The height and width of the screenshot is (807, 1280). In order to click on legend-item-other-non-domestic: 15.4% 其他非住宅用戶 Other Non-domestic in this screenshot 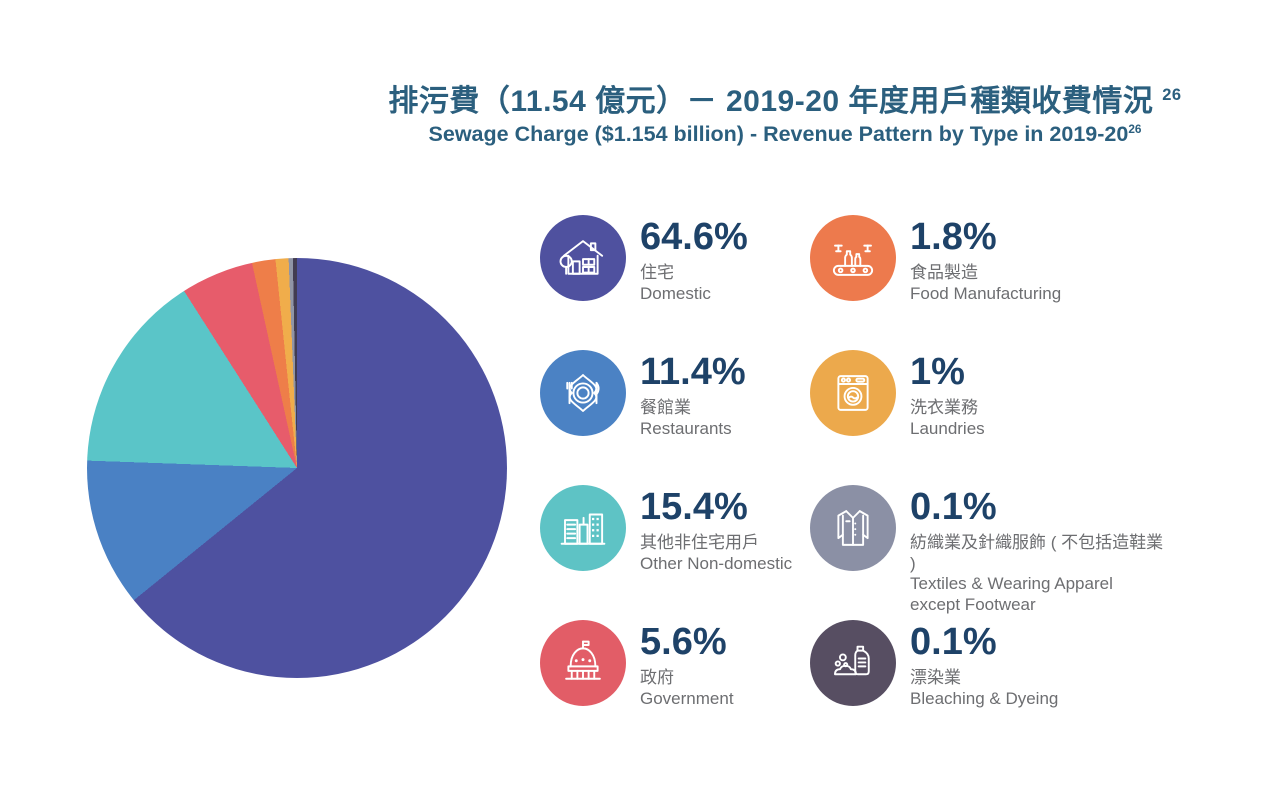, I will do `click(675, 529)`.